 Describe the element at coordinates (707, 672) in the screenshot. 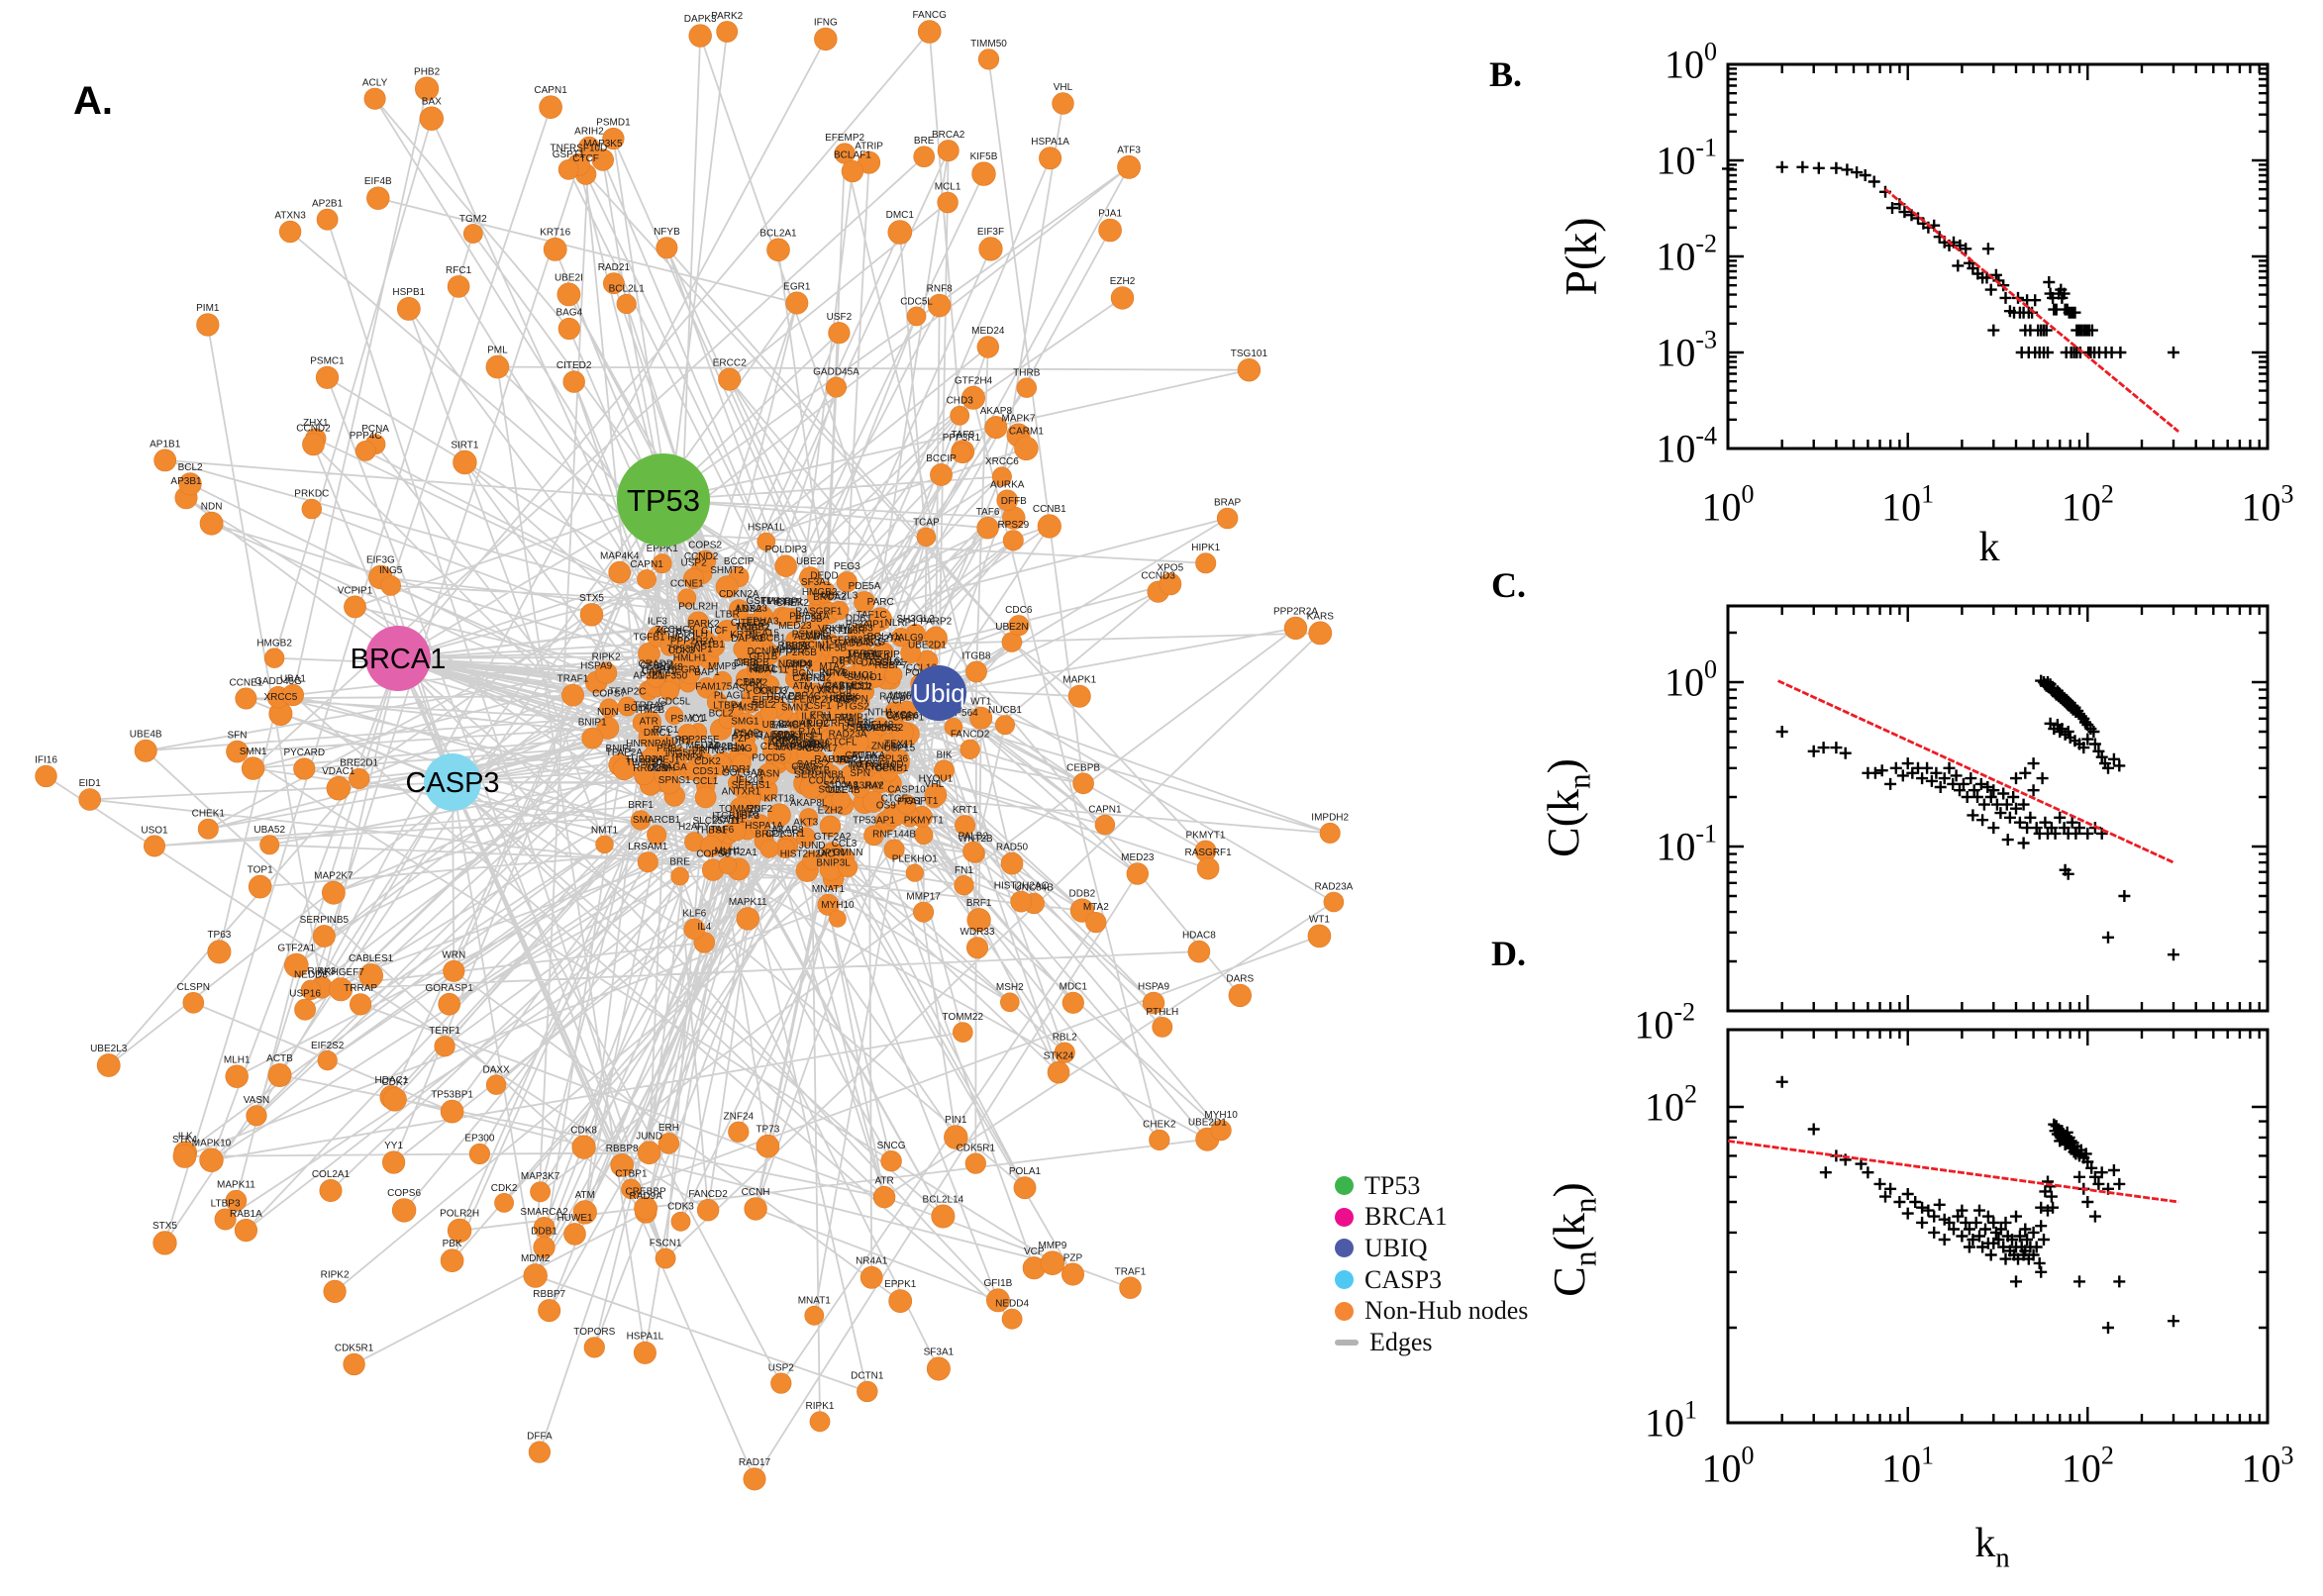

I see `gene-label: BAP1` at that location.